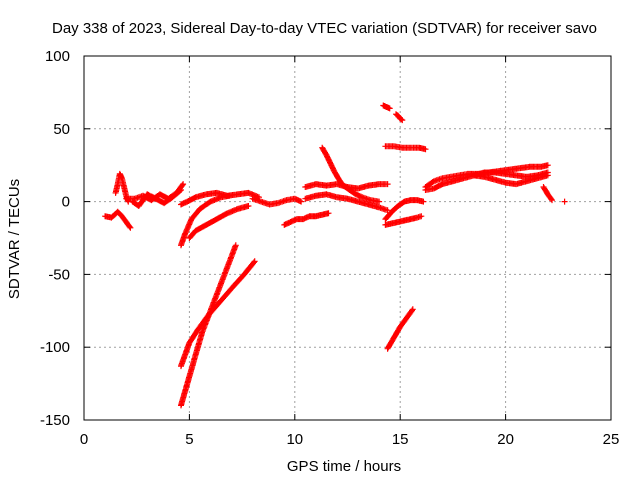 This screenshot has width=640, height=480. Describe the element at coordinates (189, 439) in the screenshot. I see `x-tick-label: 5` at that location.